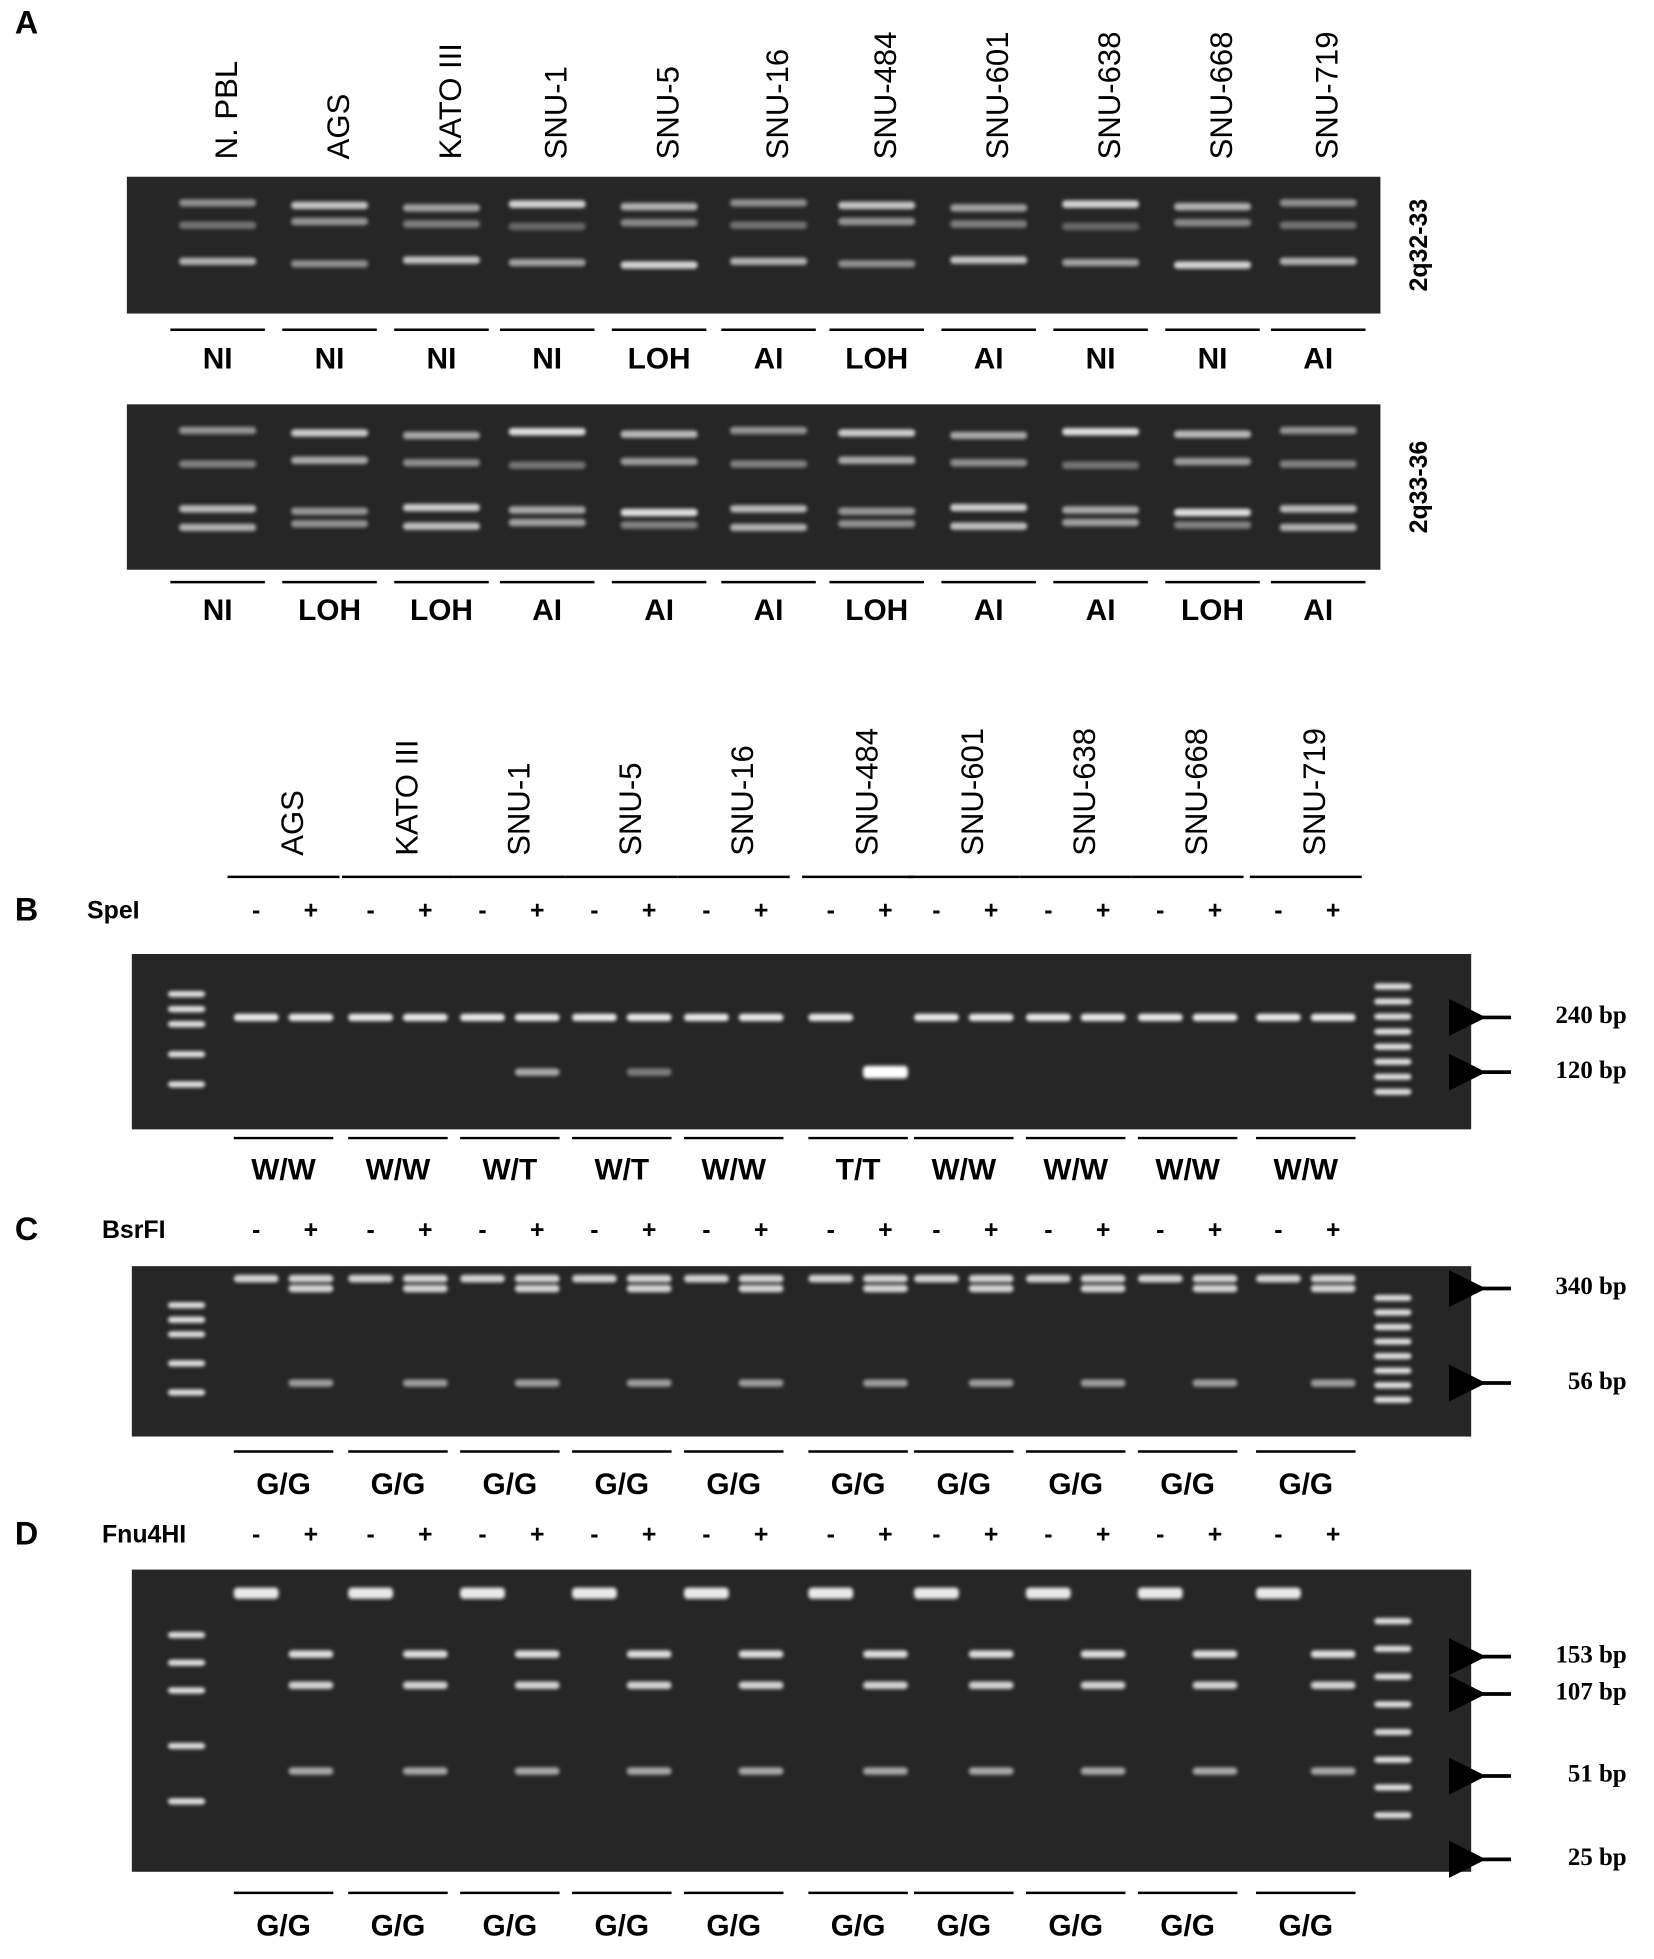 The width and height of the screenshot is (1654, 1959). I want to click on call: LOH, so click(1212, 610).